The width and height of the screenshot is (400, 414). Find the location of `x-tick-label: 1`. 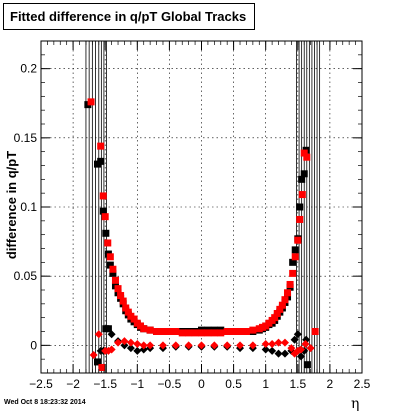

x-tick-label: 1 is located at coordinates (265, 384).